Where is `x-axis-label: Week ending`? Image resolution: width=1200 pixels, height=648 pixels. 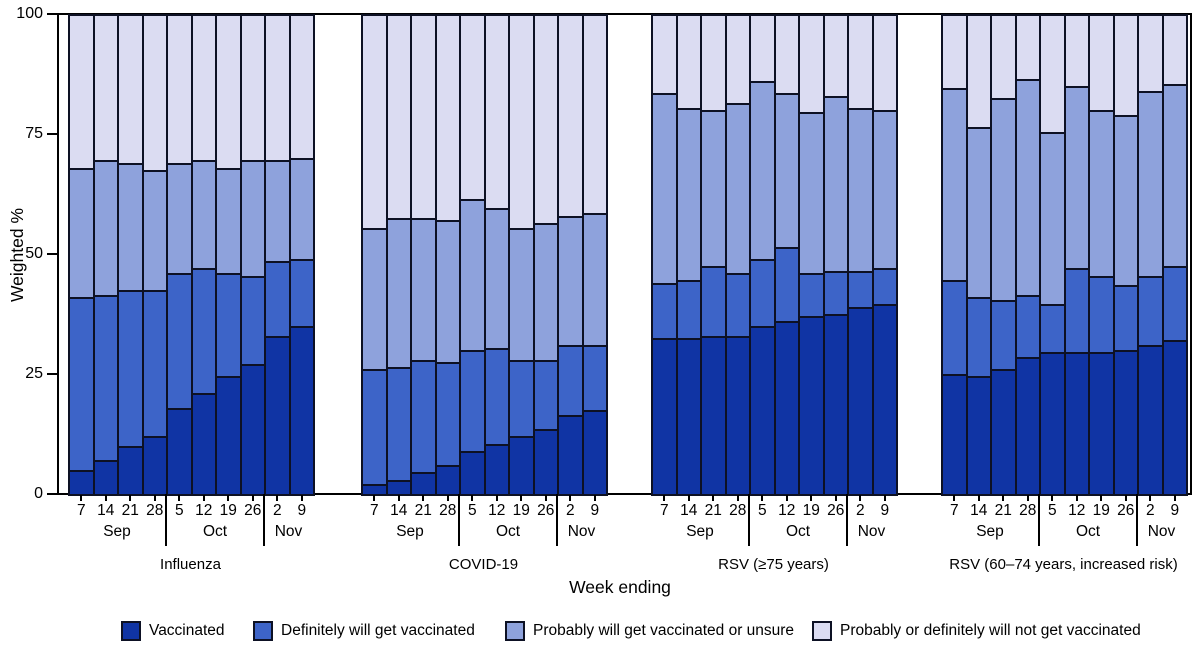 x-axis-label: Week ending is located at coordinates (620, 587).